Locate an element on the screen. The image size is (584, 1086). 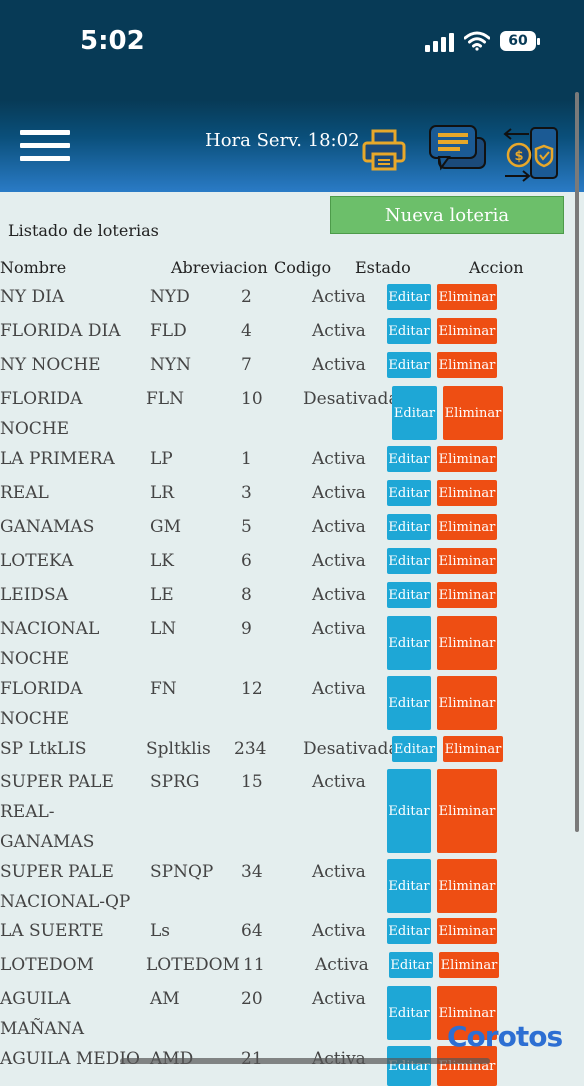
row-code: 9 is located at coordinates (246, 629).